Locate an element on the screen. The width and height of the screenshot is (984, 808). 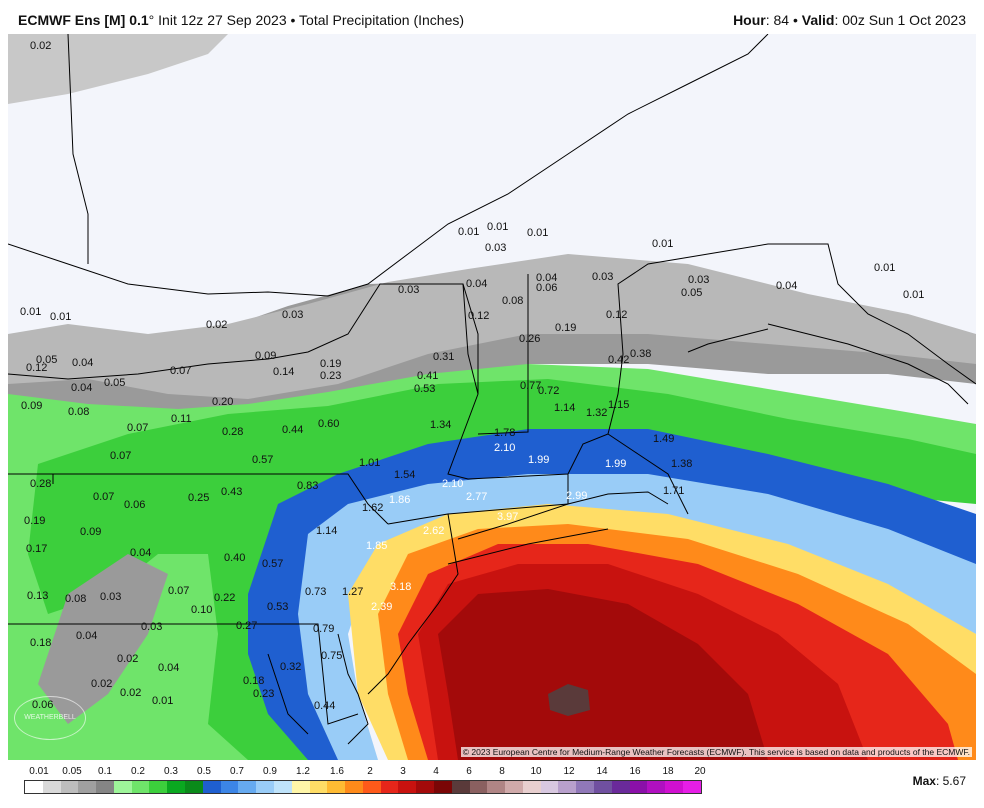
precip-value-label: 0.14 is located at coordinates (284, 372).